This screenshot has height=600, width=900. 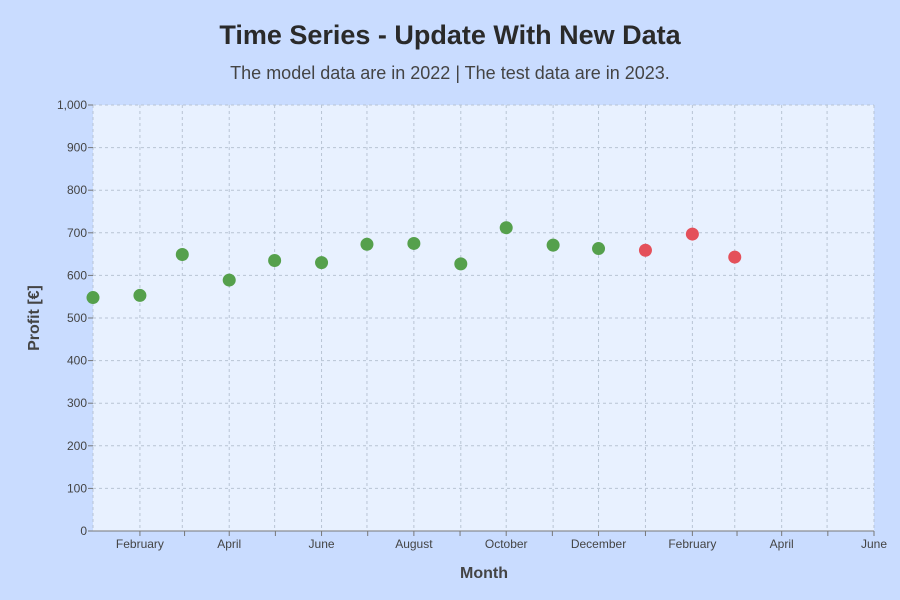 I want to click on data-points, so click(x=414, y=263).